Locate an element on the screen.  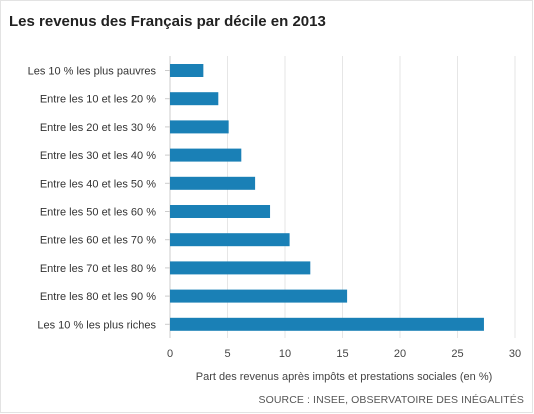
category-label: Entre les 20 et les 30 % is located at coordinates (98, 128).